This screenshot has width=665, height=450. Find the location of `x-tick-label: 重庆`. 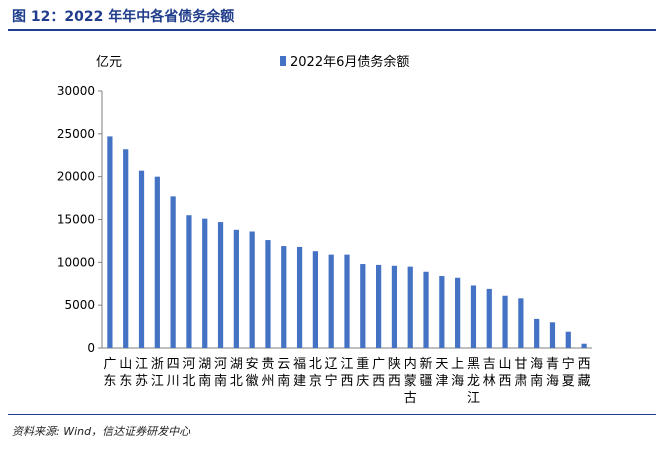

x-tick-label: 重庆 is located at coordinates (362, 372).